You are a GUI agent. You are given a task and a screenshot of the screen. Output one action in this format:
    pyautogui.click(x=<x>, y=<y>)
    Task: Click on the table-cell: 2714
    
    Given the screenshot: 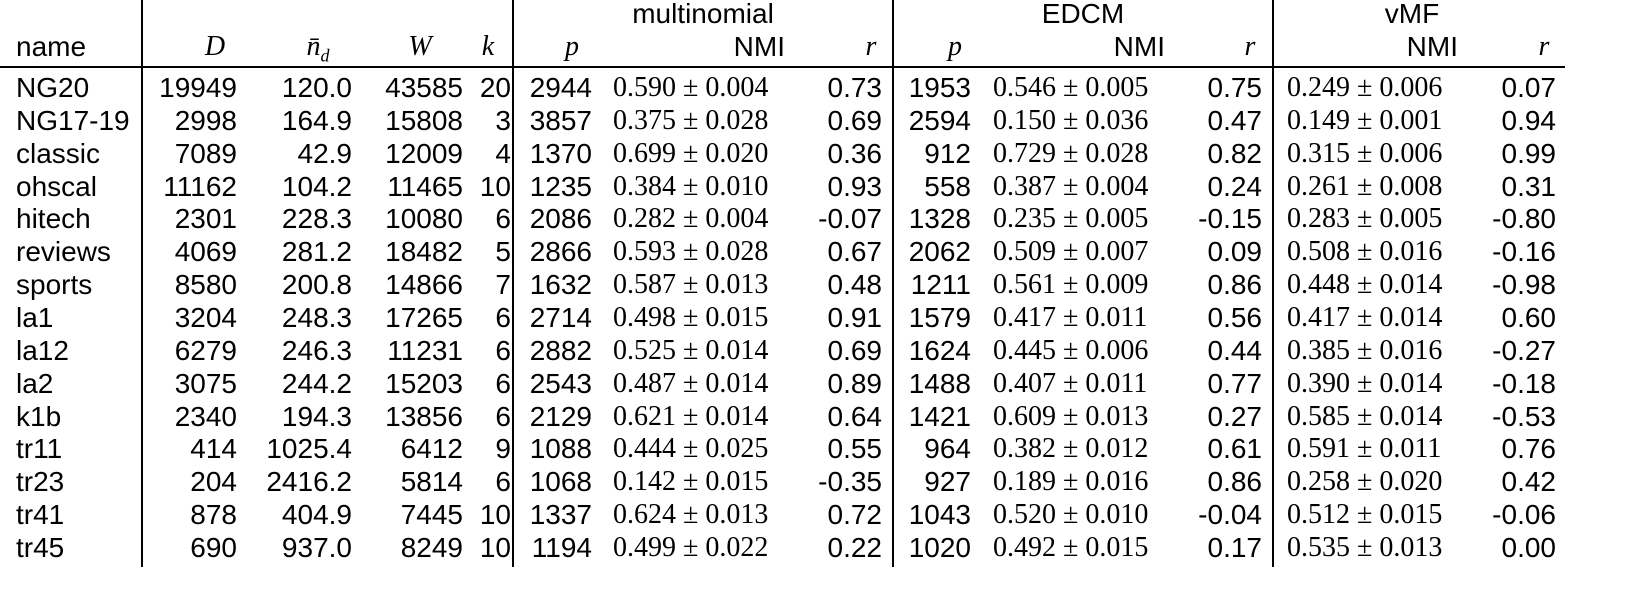 What is the action you would take?
    pyautogui.click(x=560, y=318)
    